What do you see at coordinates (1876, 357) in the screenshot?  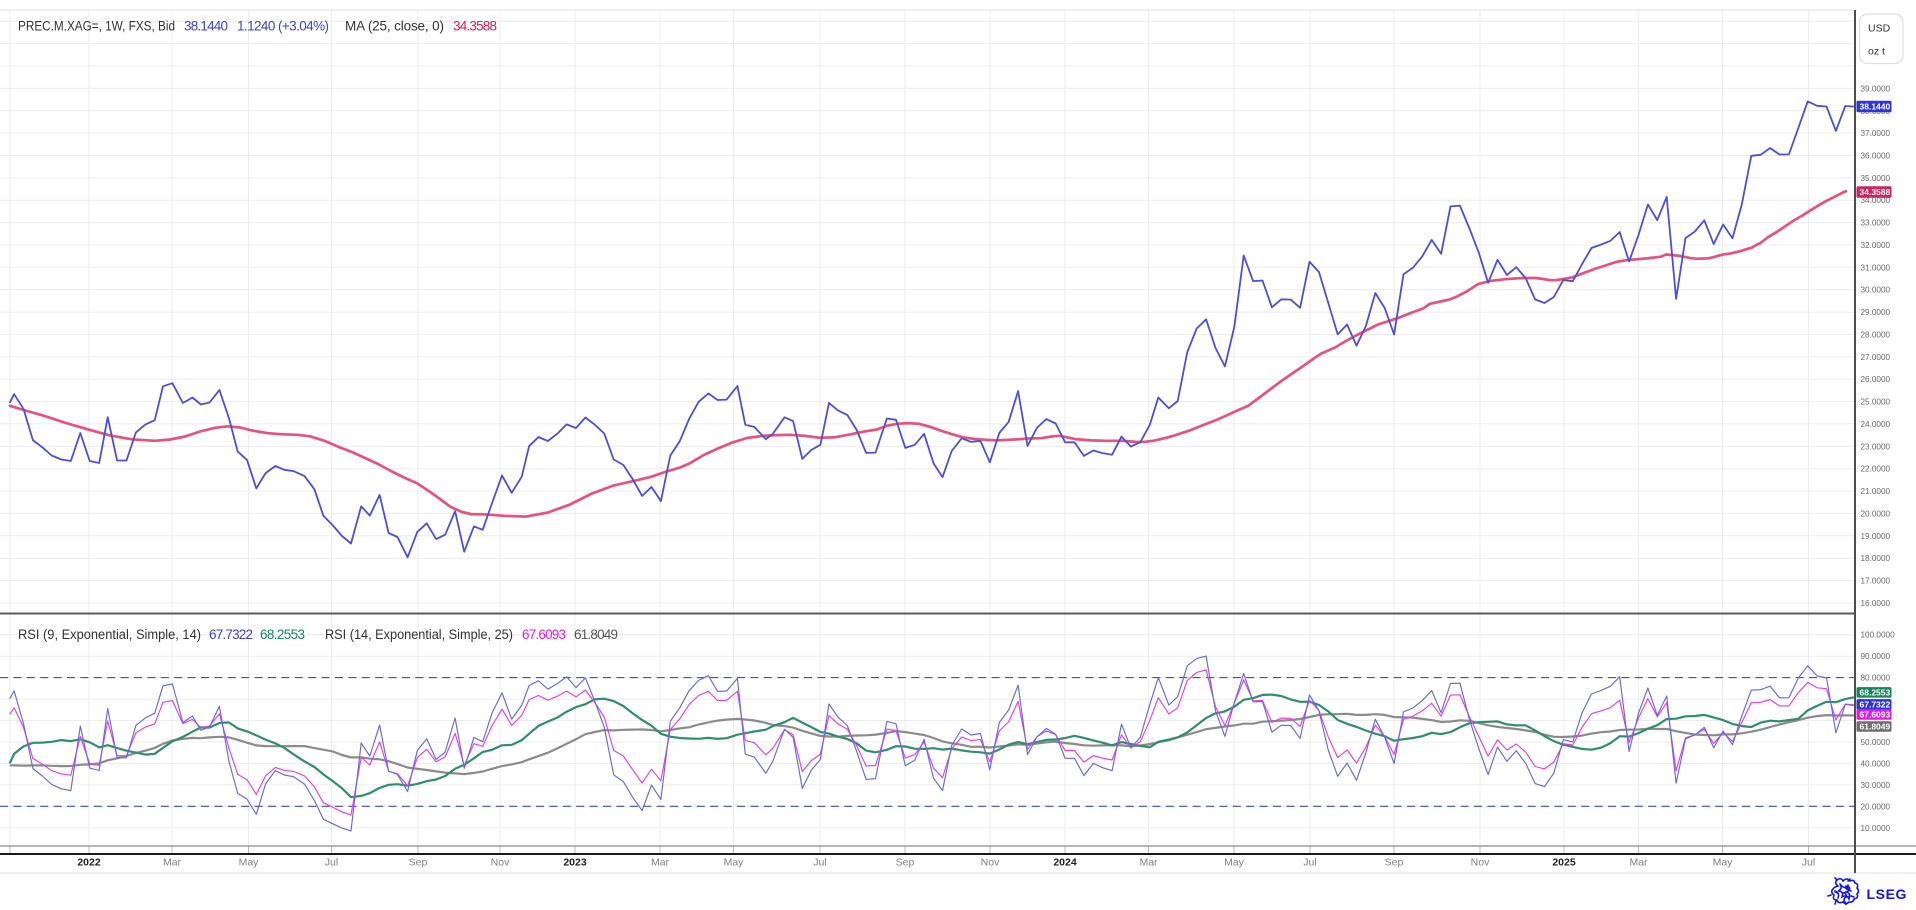 I see `svg-text: 27.0000` at bounding box center [1876, 357].